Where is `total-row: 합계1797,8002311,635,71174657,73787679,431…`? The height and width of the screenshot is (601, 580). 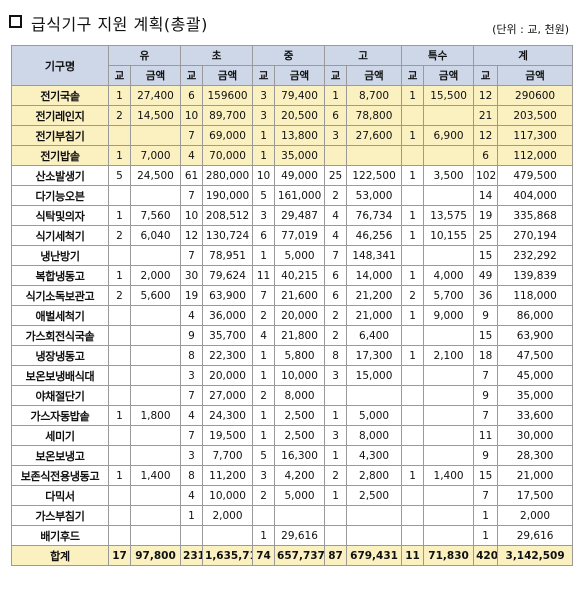 total-row: 합계1797,8002311,635,71174657,73787679,431… is located at coordinates (292, 555).